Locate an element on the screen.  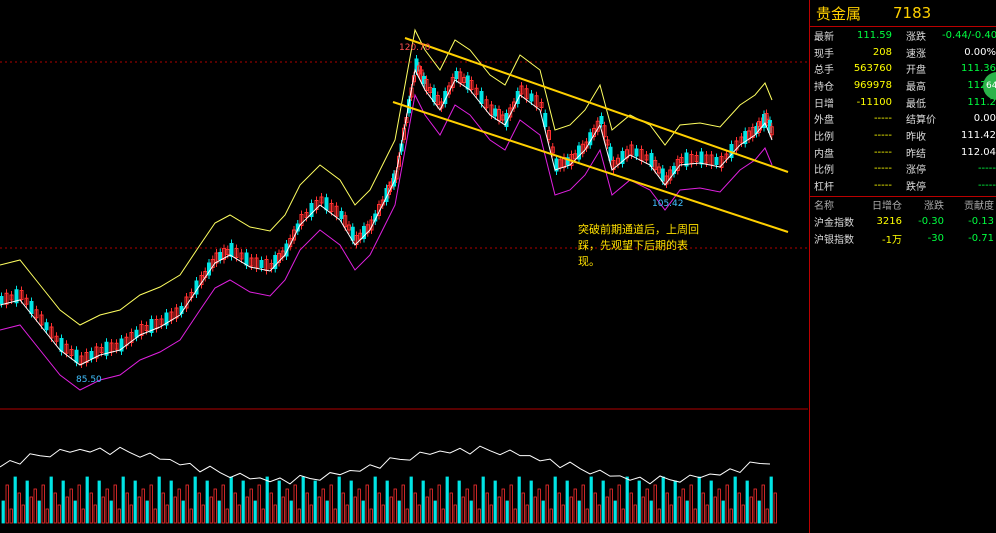
index-chg: -0.30 is located at coordinates (931, 221).